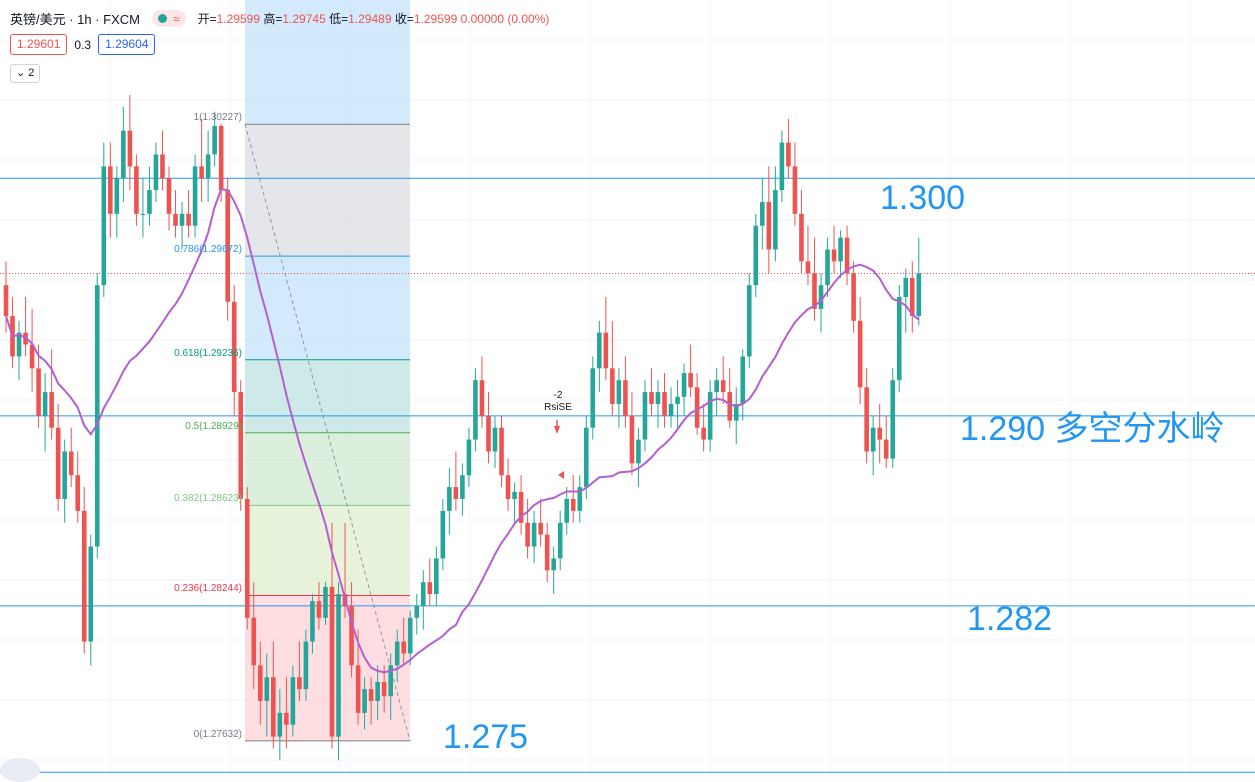  Describe the element at coordinates (39, 44) in the screenshot. I see `sell-price-button: 1.29601` at that location.